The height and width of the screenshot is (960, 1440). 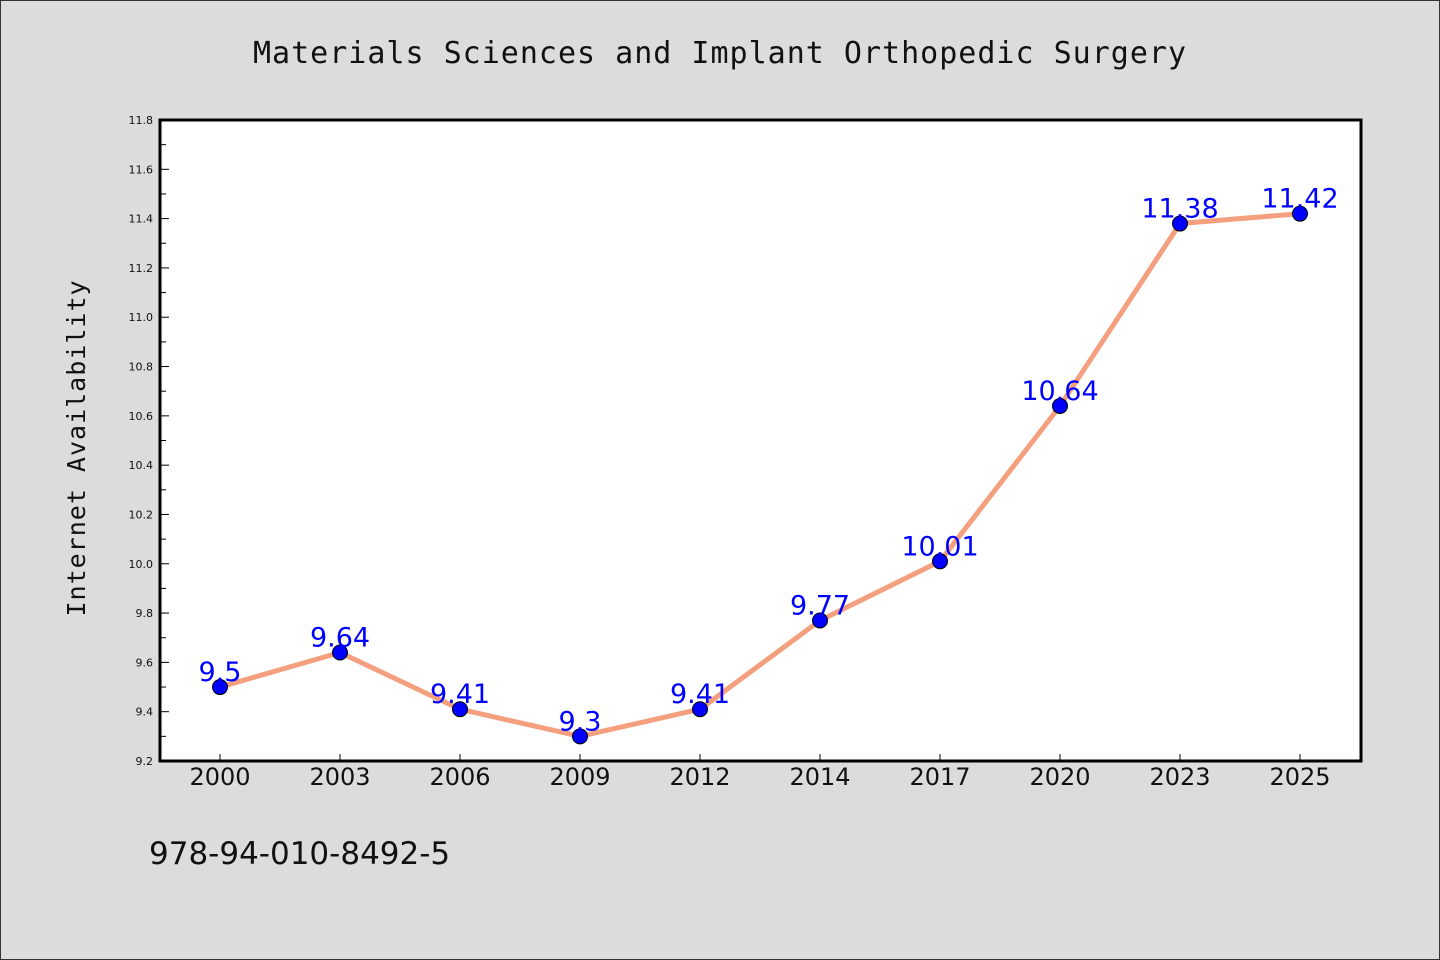 I want to click on y-tick-label: 10.0, so click(x=141, y=564).